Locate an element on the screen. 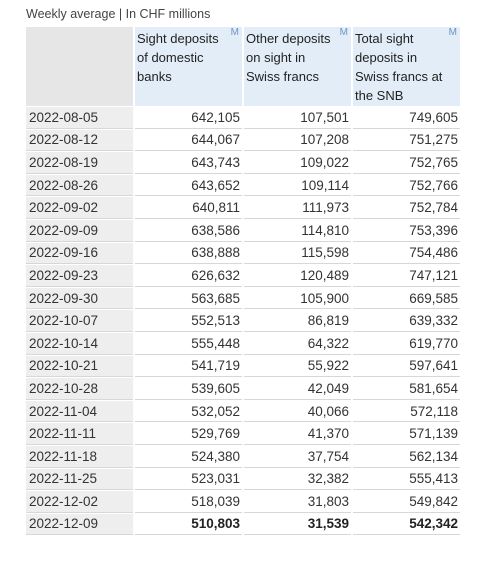 The image size is (488, 582). cell-value: 555,448 is located at coordinates (188, 343).